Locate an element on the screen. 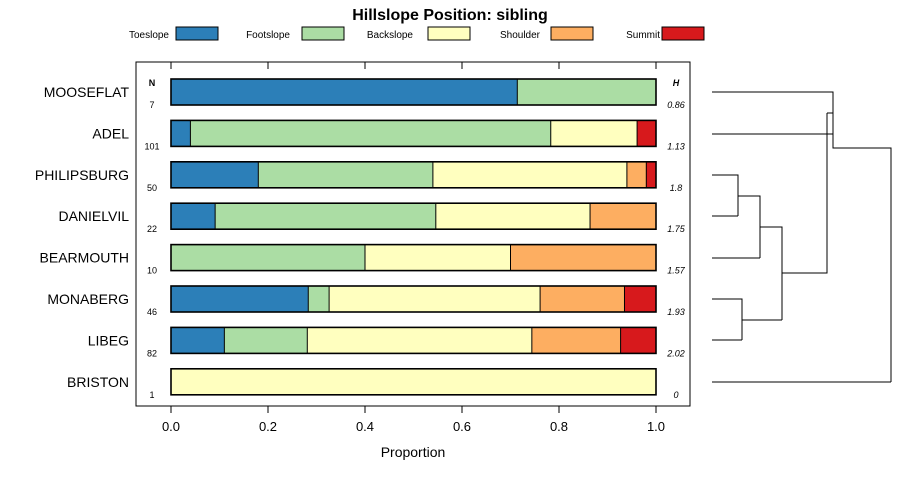 The image size is (900, 480). row-h-value: 0.86 is located at coordinates (676, 105).